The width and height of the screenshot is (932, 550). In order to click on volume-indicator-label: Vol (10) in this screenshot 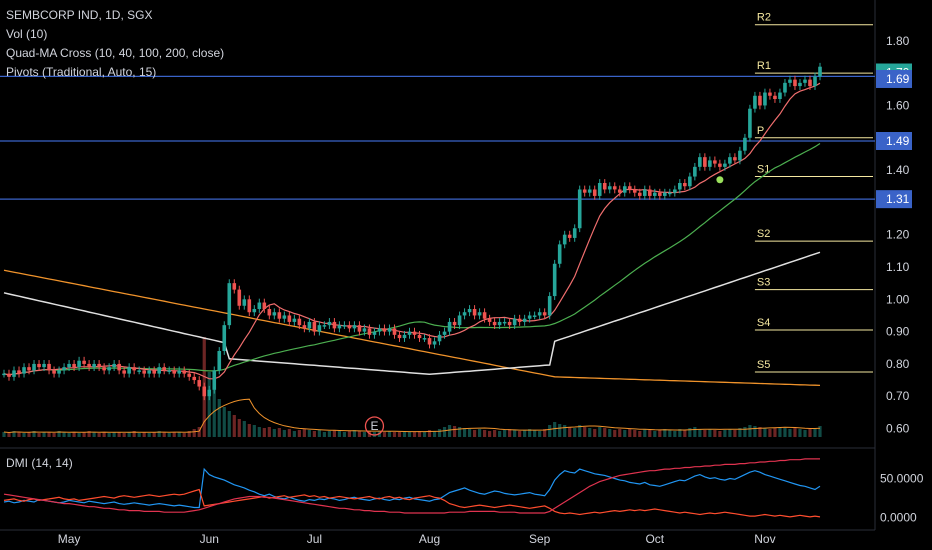, I will do `click(27, 34)`.